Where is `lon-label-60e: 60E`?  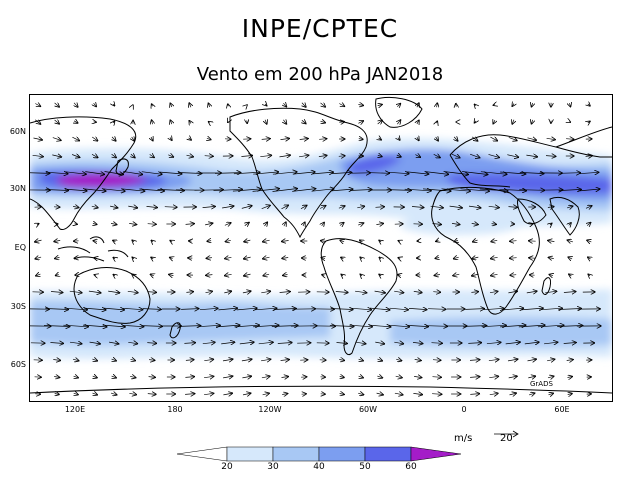
lon-label-60e: 60E is located at coordinates (562, 409).